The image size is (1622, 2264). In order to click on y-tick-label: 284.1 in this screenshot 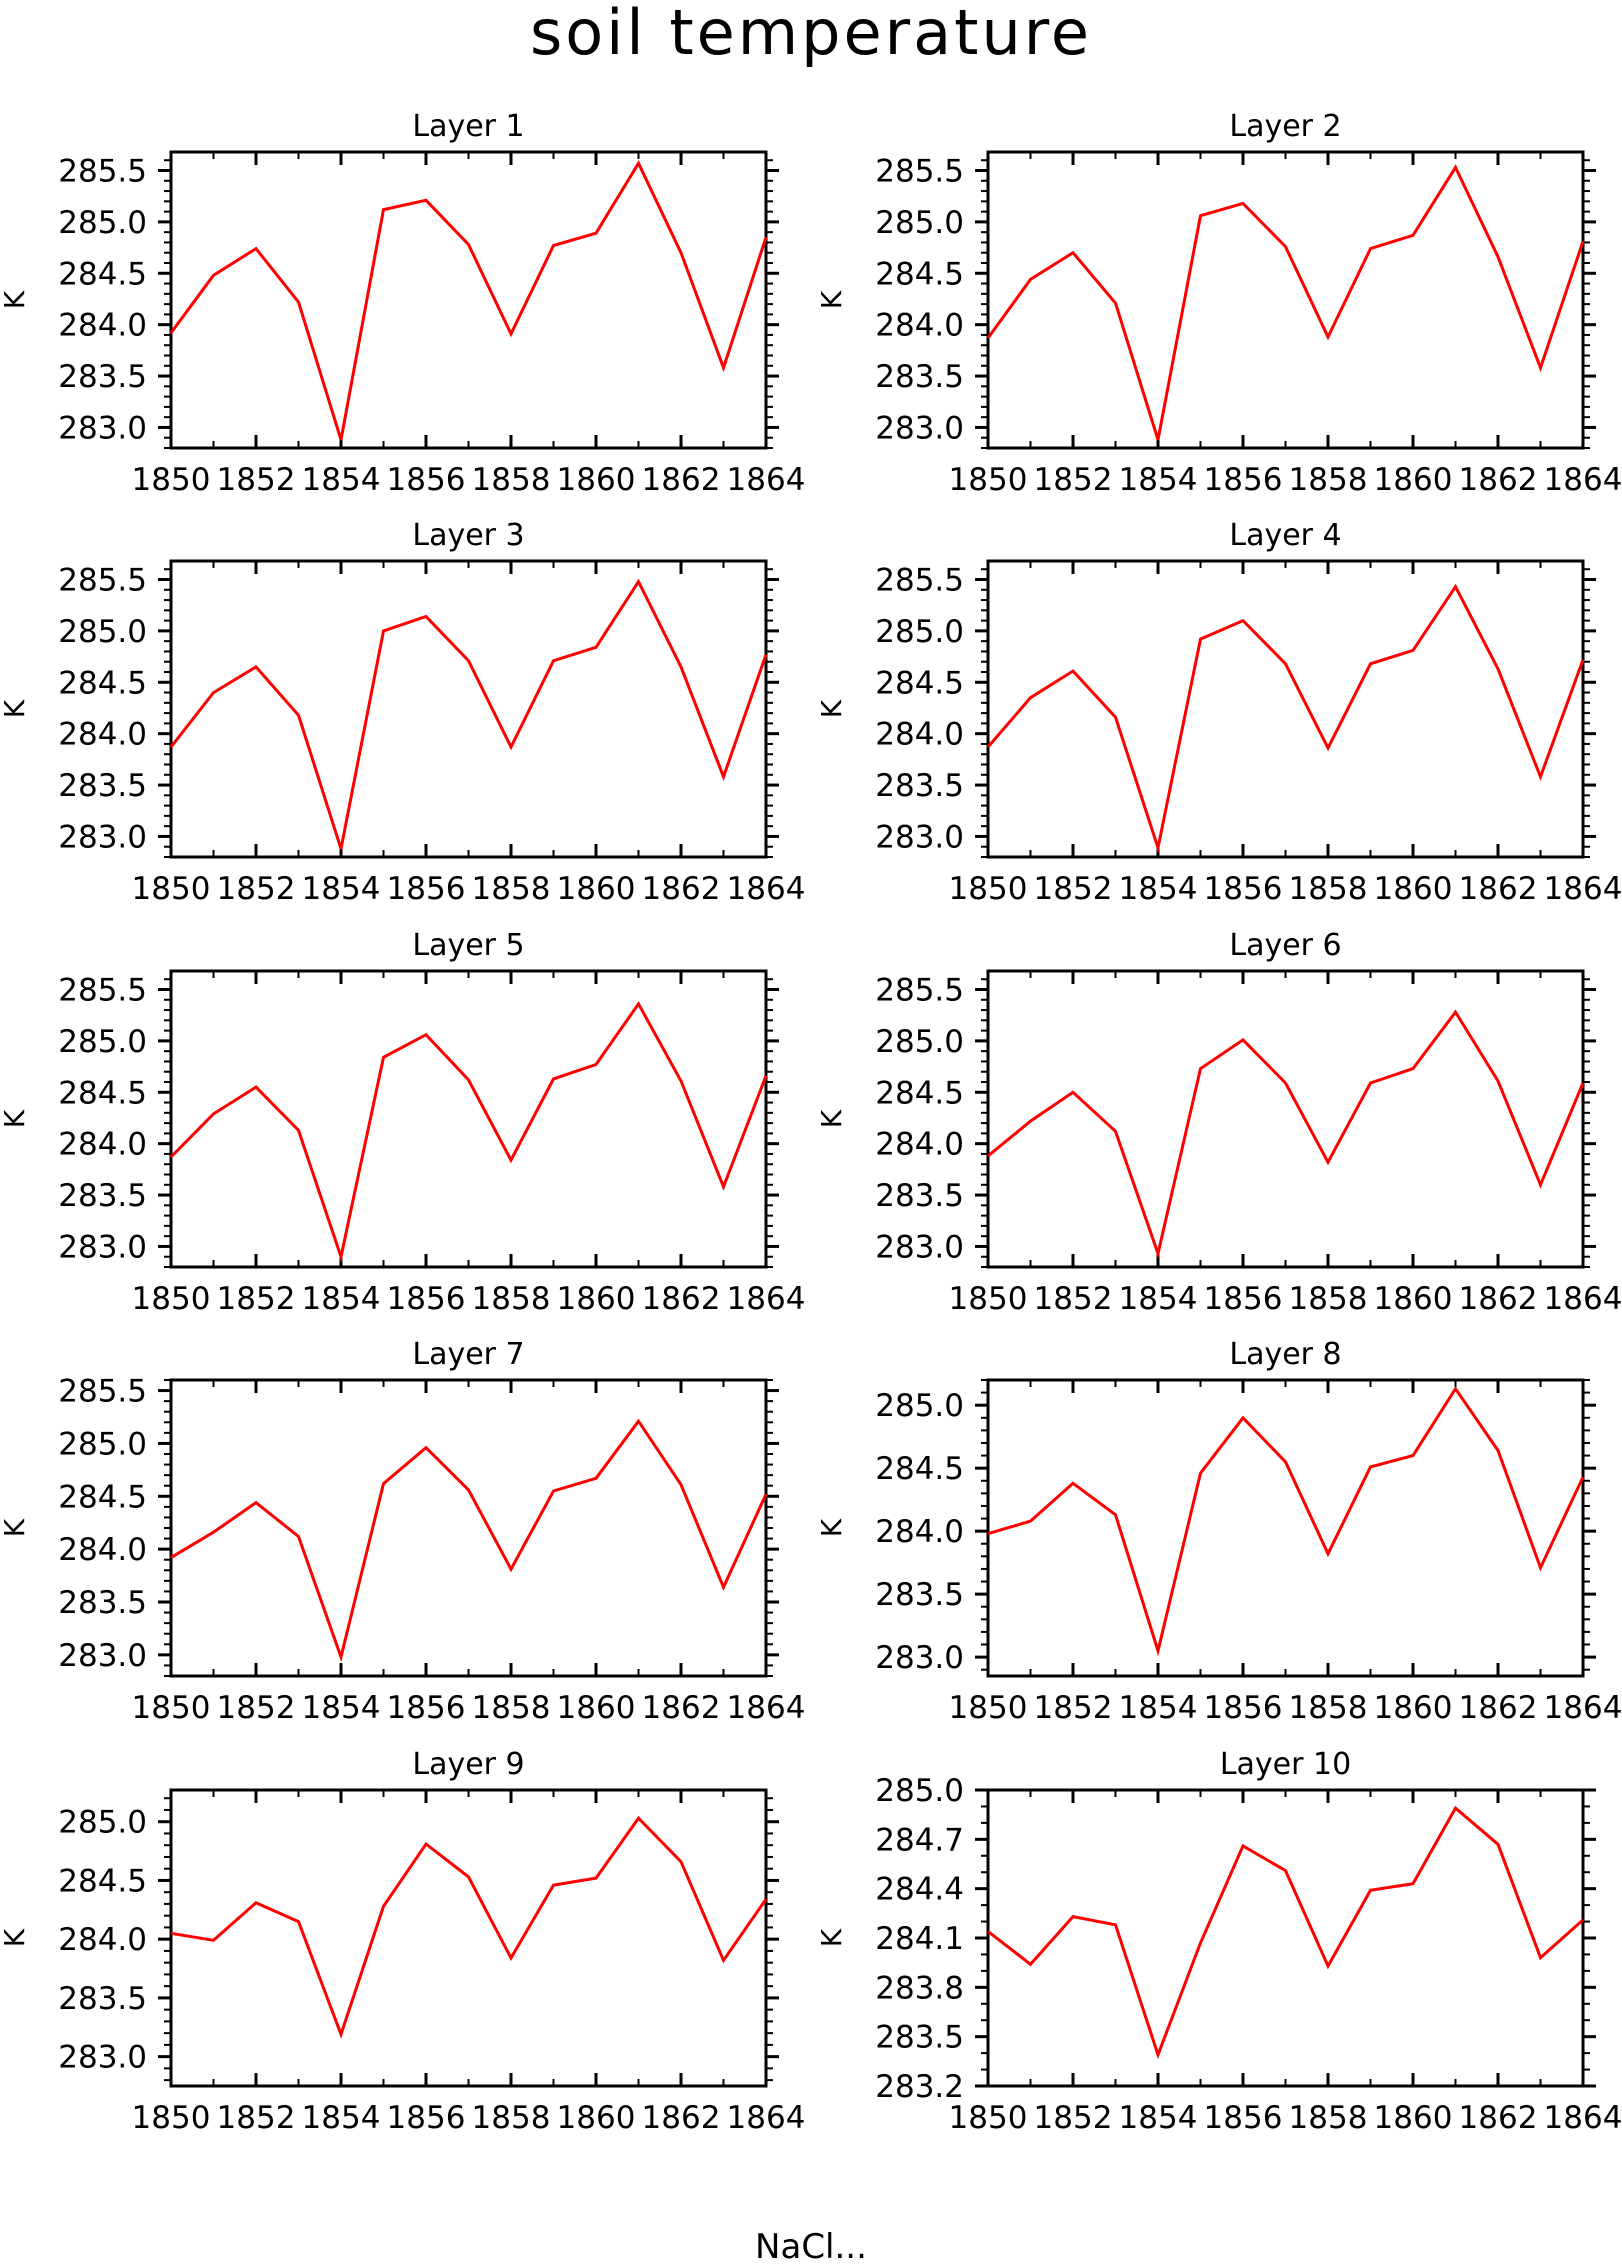, I will do `click(919, 1939)`.